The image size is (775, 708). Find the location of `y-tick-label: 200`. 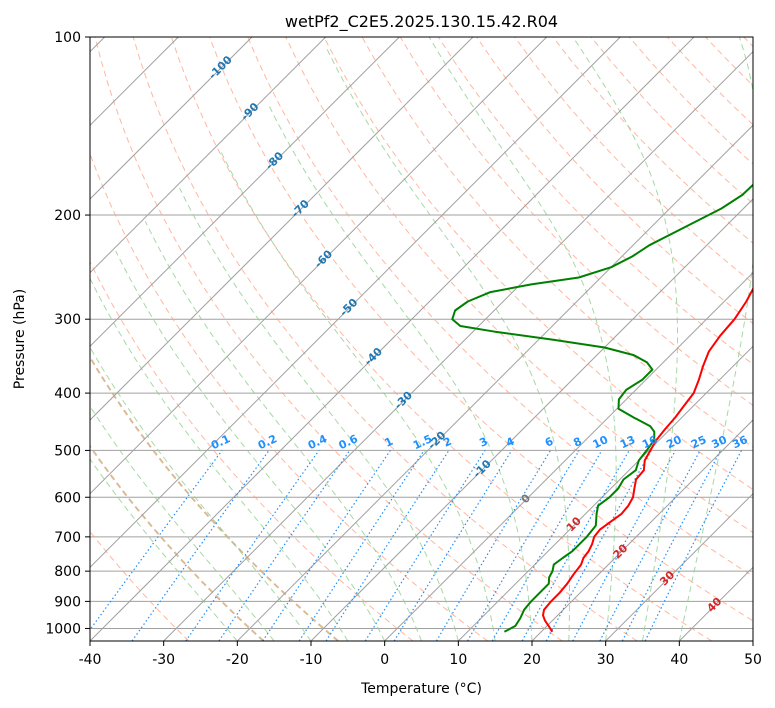

y-tick-label: 200 is located at coordinates (67, 216).